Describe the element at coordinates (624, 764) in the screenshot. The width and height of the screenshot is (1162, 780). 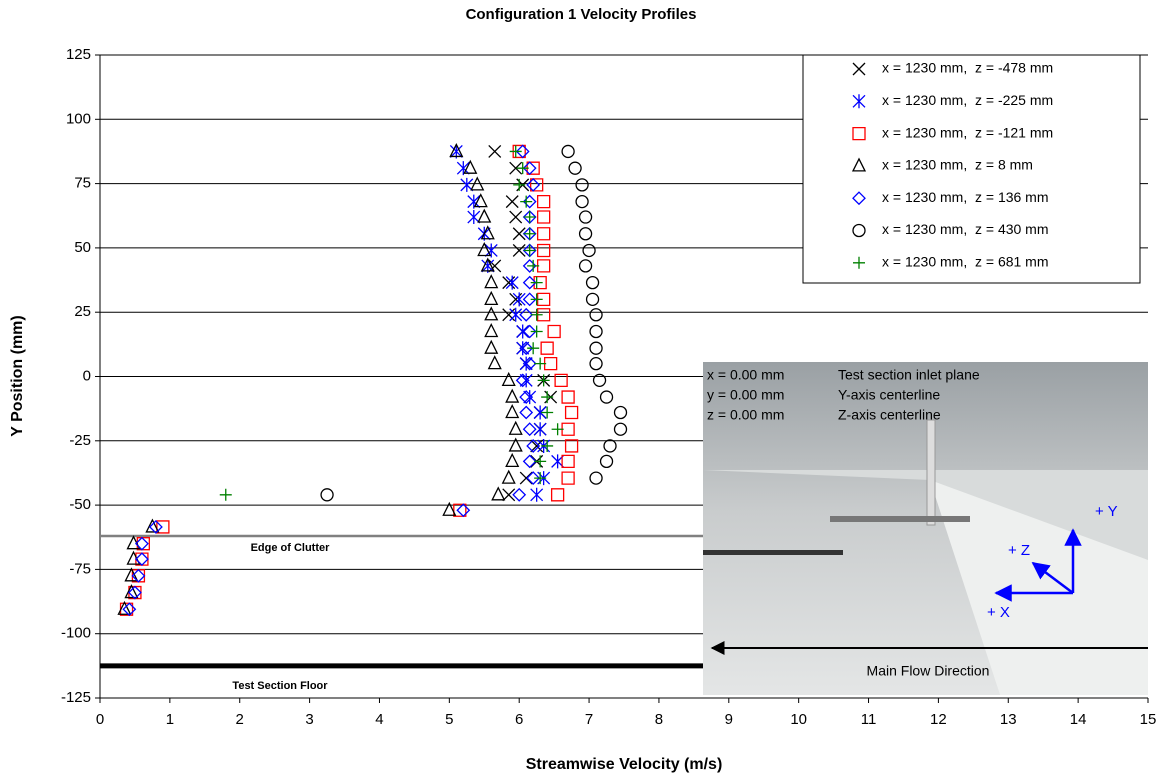
I see `x-axis-title: Streamwise Velocity (m/s)` at that location.